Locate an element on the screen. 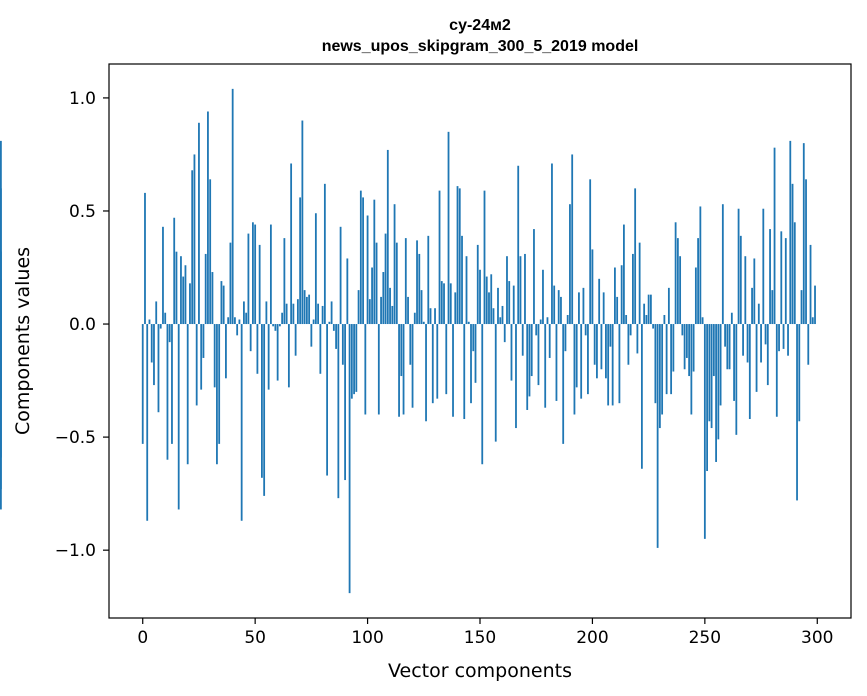 This screenshot has height=696, width=867. x-tick-label: 200 is located at coordinates (592, 638).